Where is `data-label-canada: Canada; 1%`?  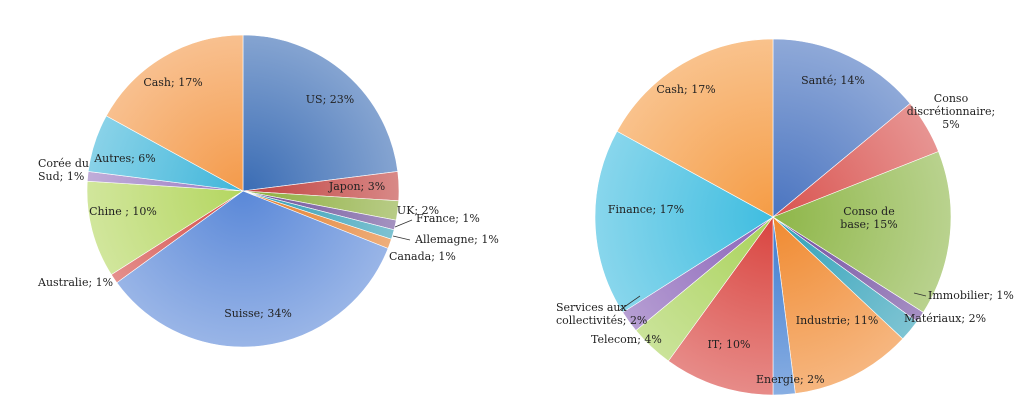
data-label-canada: Canada; 1% is located at coordinates (422, 256).